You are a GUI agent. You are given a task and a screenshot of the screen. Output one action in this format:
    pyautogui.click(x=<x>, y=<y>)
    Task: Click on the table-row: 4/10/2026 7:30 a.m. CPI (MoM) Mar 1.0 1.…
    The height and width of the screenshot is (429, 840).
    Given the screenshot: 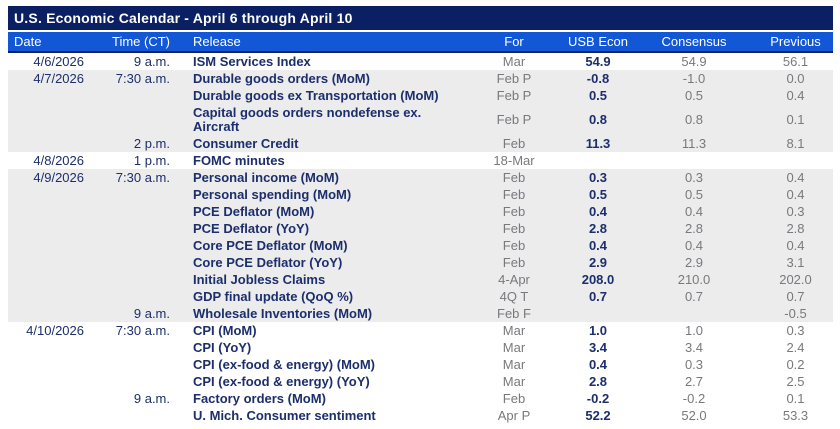 What is the action you would take?
    pyautogui.click(x=420, y=330)
    